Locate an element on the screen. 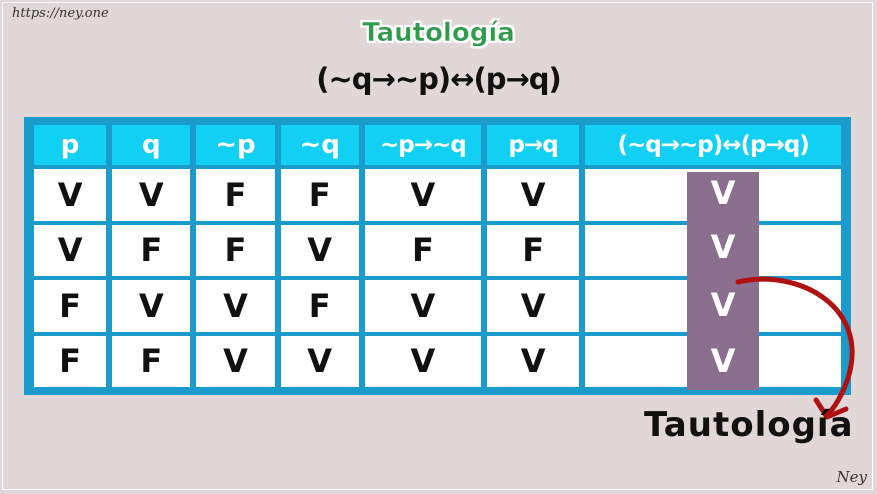  table-row: F V V F V V is located at coordinates (437, 306).